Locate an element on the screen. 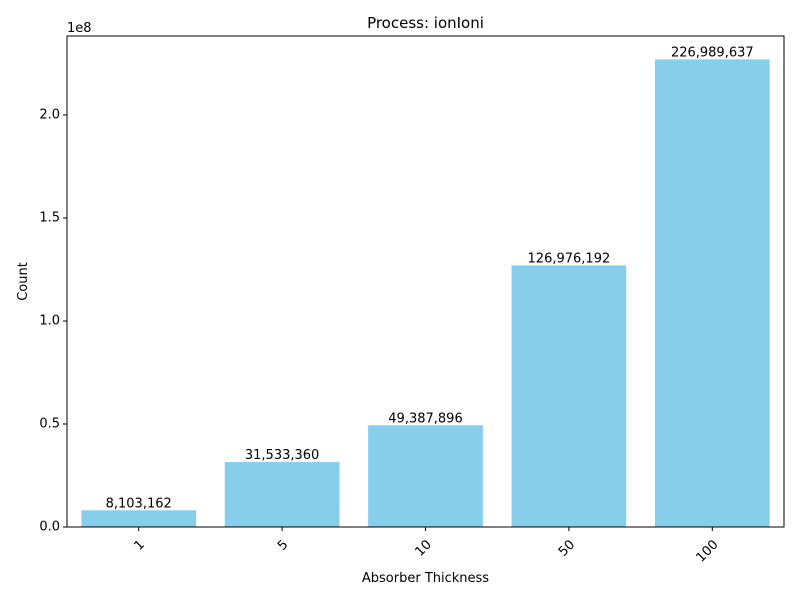 Image resolution: width=800 pixels, height=600 pixels. bar-value-label-50: 126,976,192 is located at coordinates (569, 258).